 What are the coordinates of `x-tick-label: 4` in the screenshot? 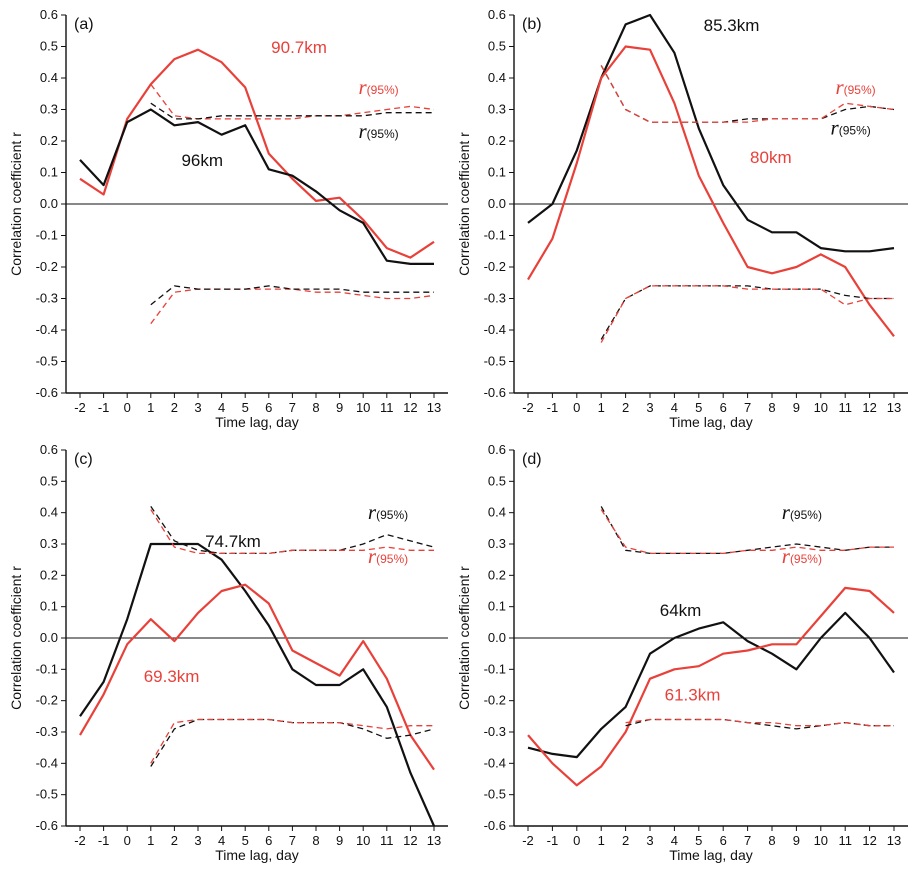 It's located at (674, 407).